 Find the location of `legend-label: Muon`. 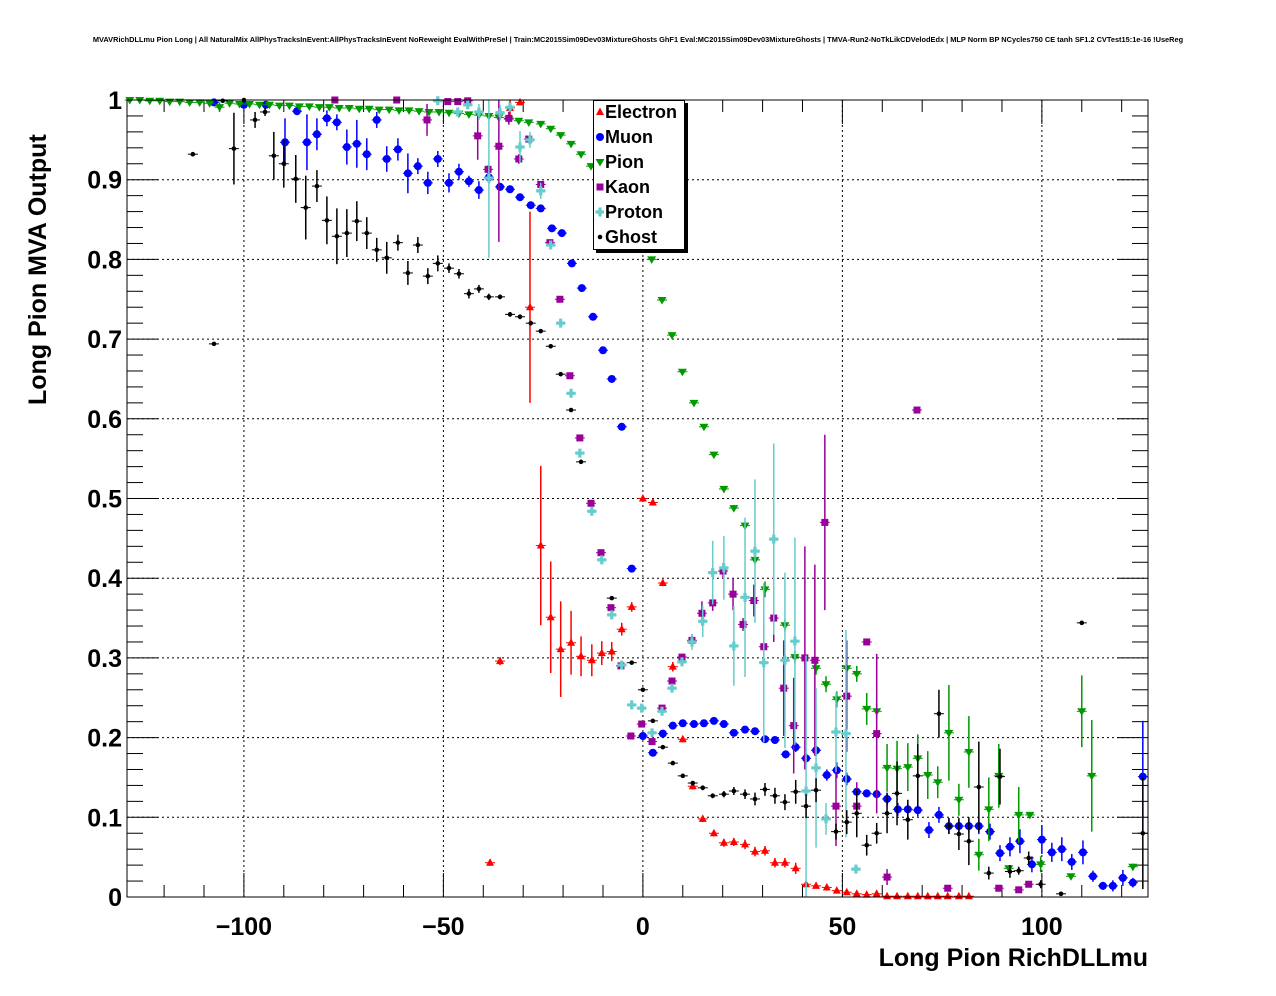

legend-label: Muon is located at coordinates (629, 137).